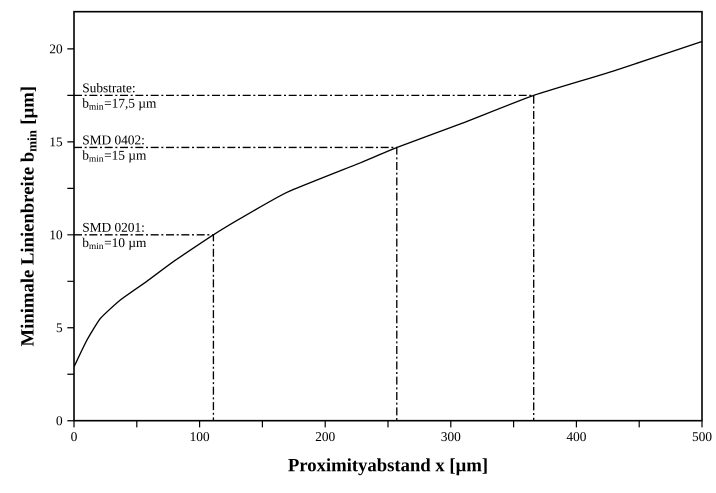  What do you see at coordinates (59, 421) in the screenshot?
I see `y-tick-label: 0` at bounding box center [59, 421].